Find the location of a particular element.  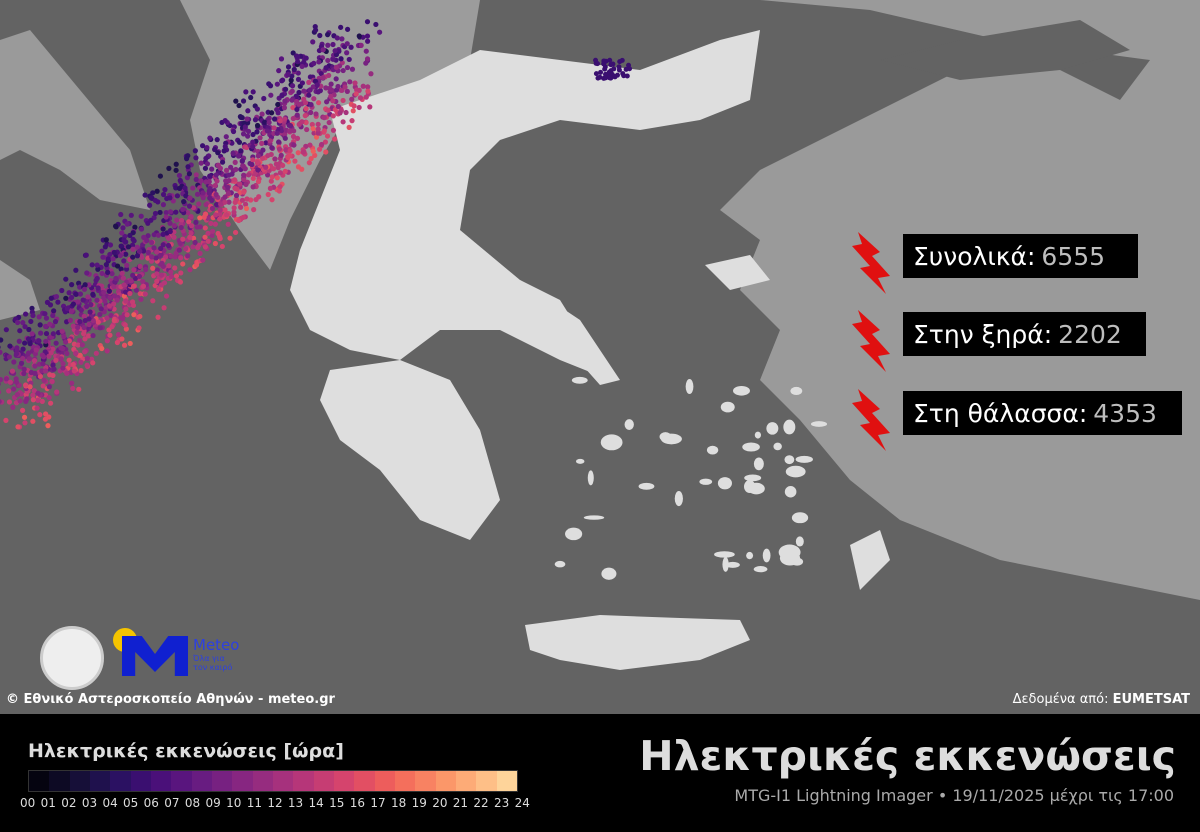

legend-tick: 09 is located at coordinates (213, 803).